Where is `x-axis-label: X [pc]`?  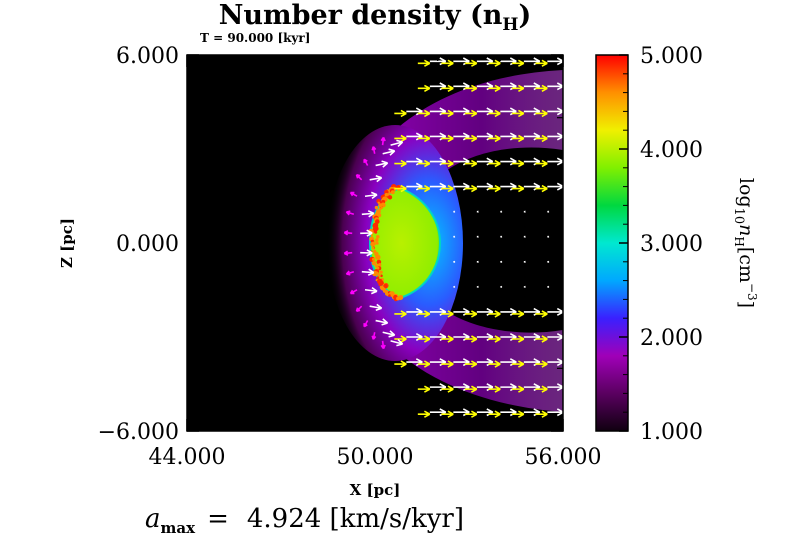 x-axis-label: X [pc] is located at coordinates (375, 490).